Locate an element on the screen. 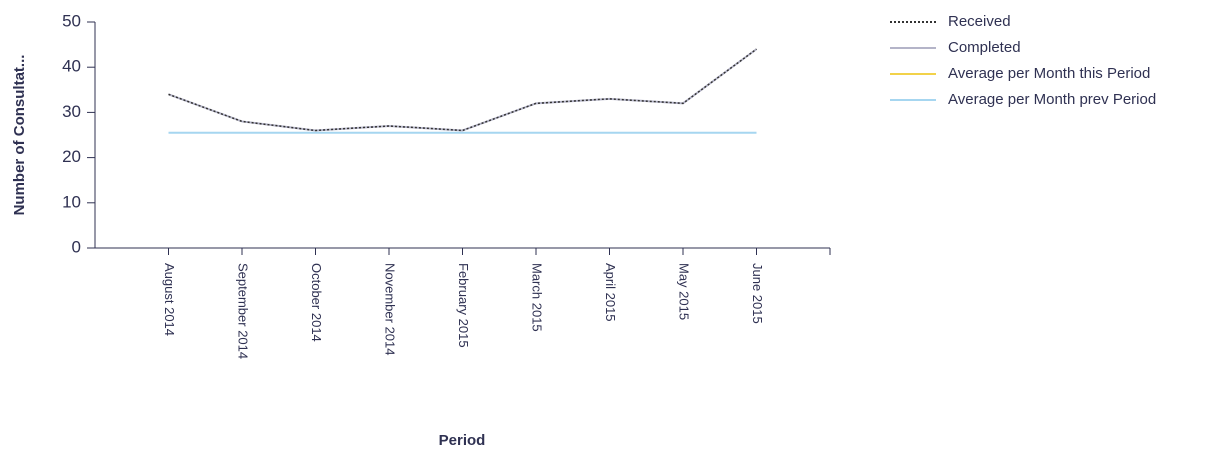 The width and height of the screenshot is (1231, 454). x-tick-label: June 2015 is located at coordinates (757, 293).